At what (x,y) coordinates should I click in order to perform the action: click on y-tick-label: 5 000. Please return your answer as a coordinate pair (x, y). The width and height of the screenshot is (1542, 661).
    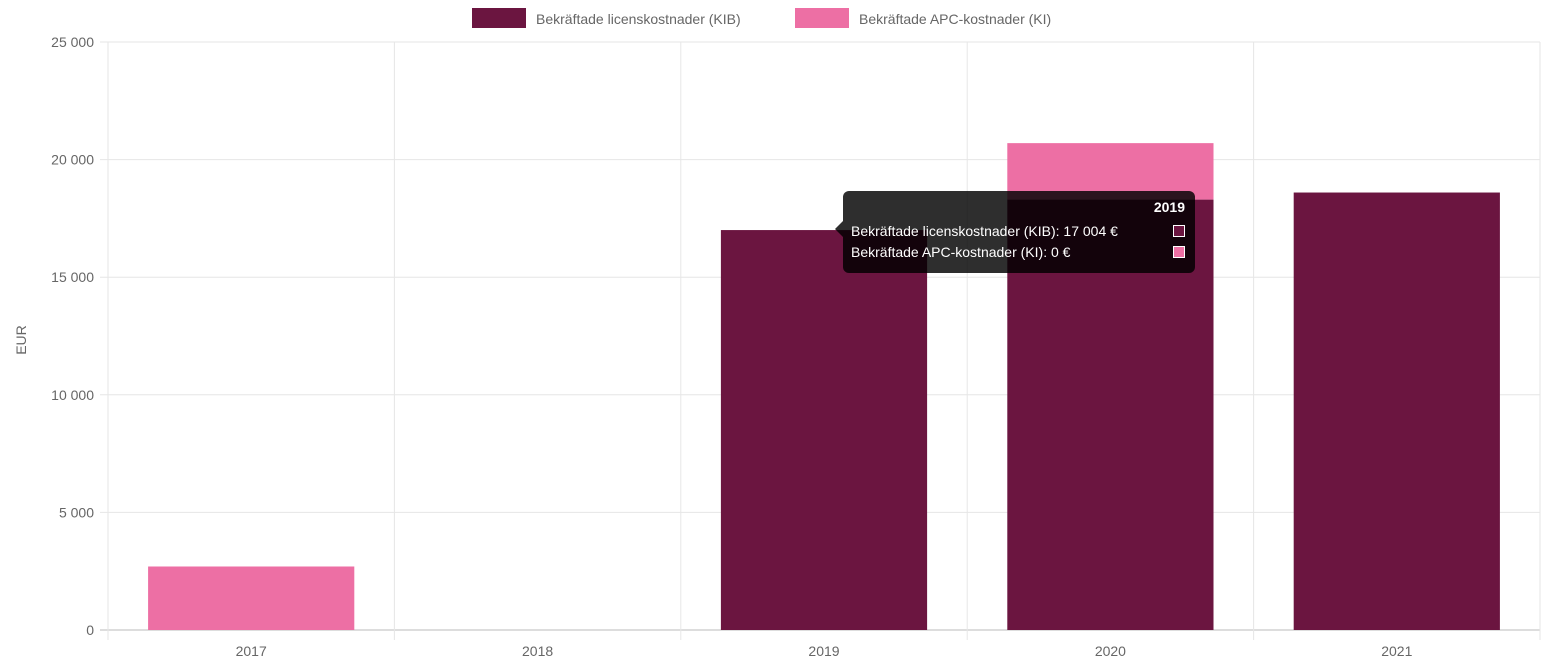
    Looking at the image, I should click on (76, 512).